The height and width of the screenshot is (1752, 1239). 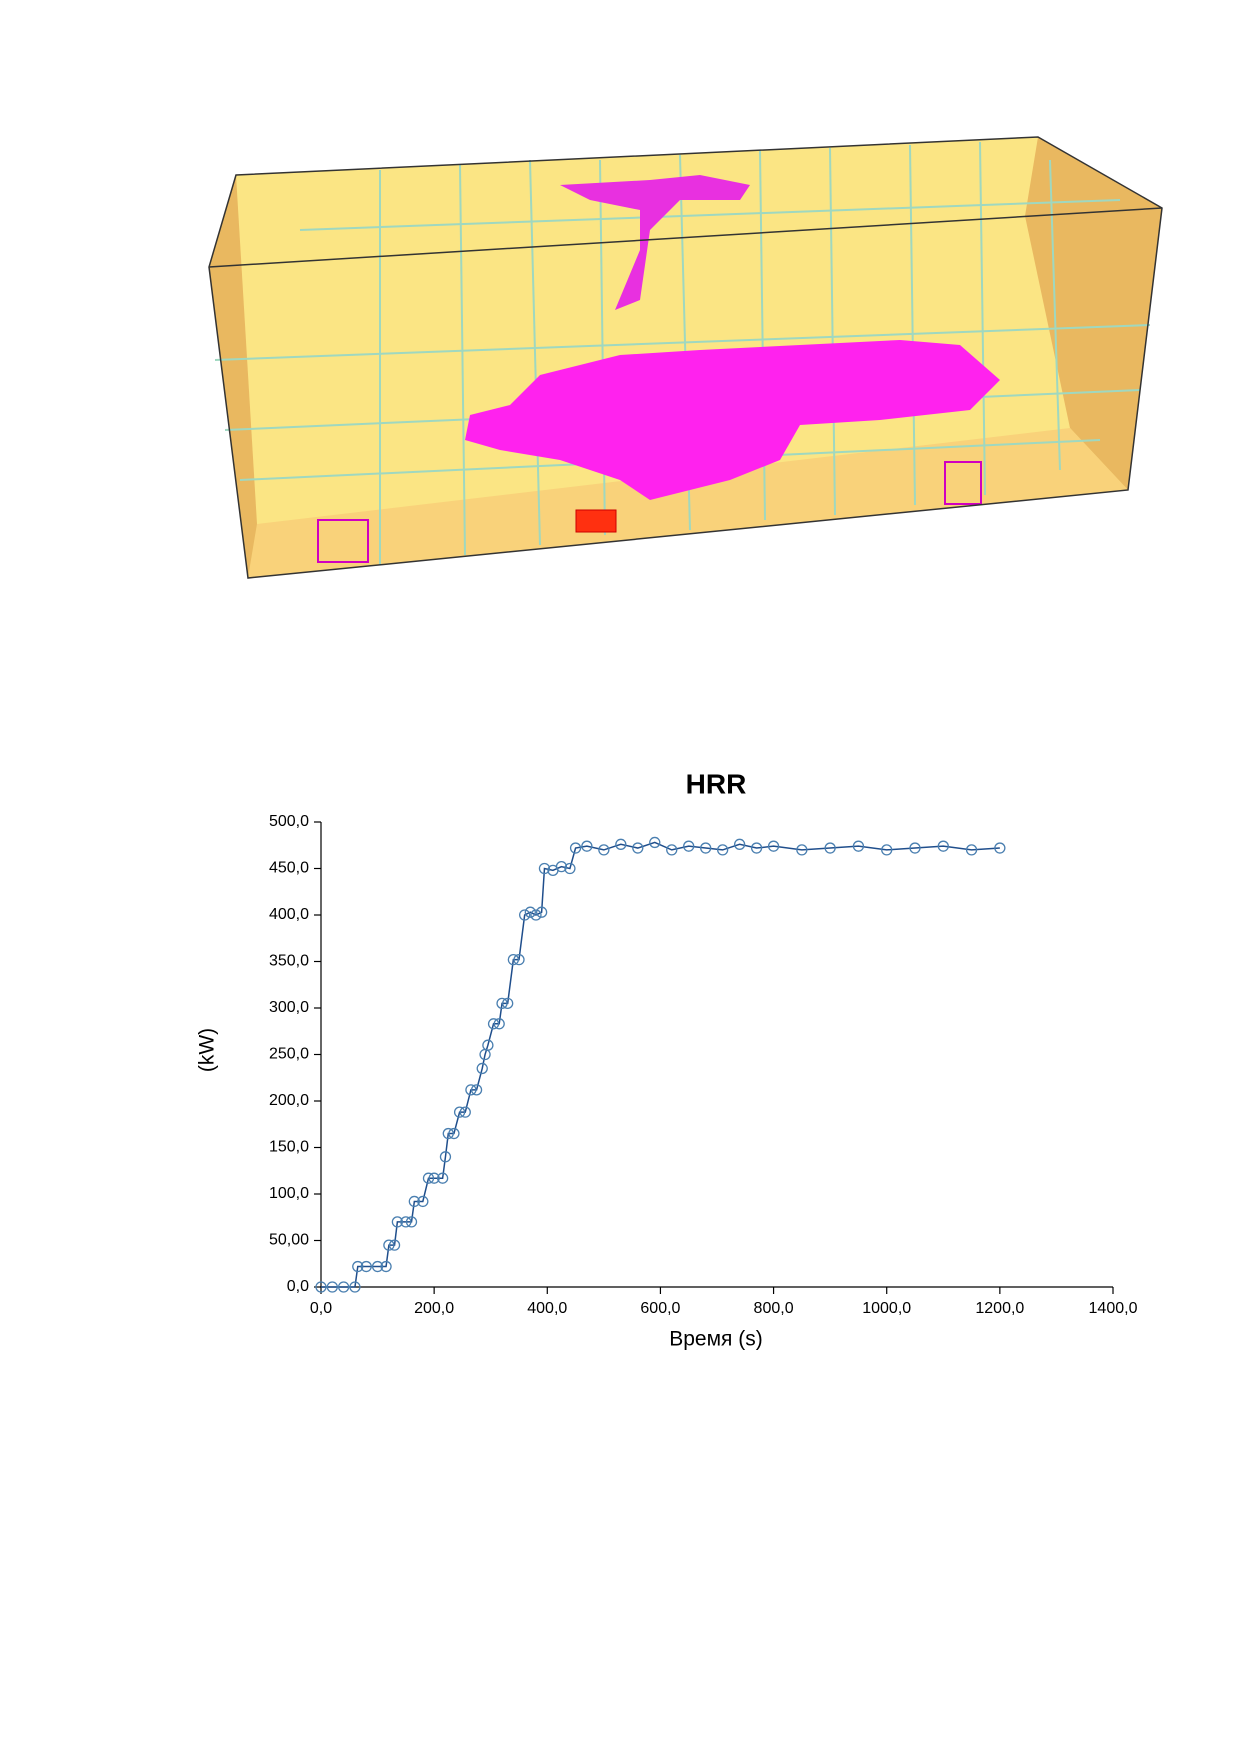 I want to click on x-tick-label: 0,0, so click(x=321, y=1308).